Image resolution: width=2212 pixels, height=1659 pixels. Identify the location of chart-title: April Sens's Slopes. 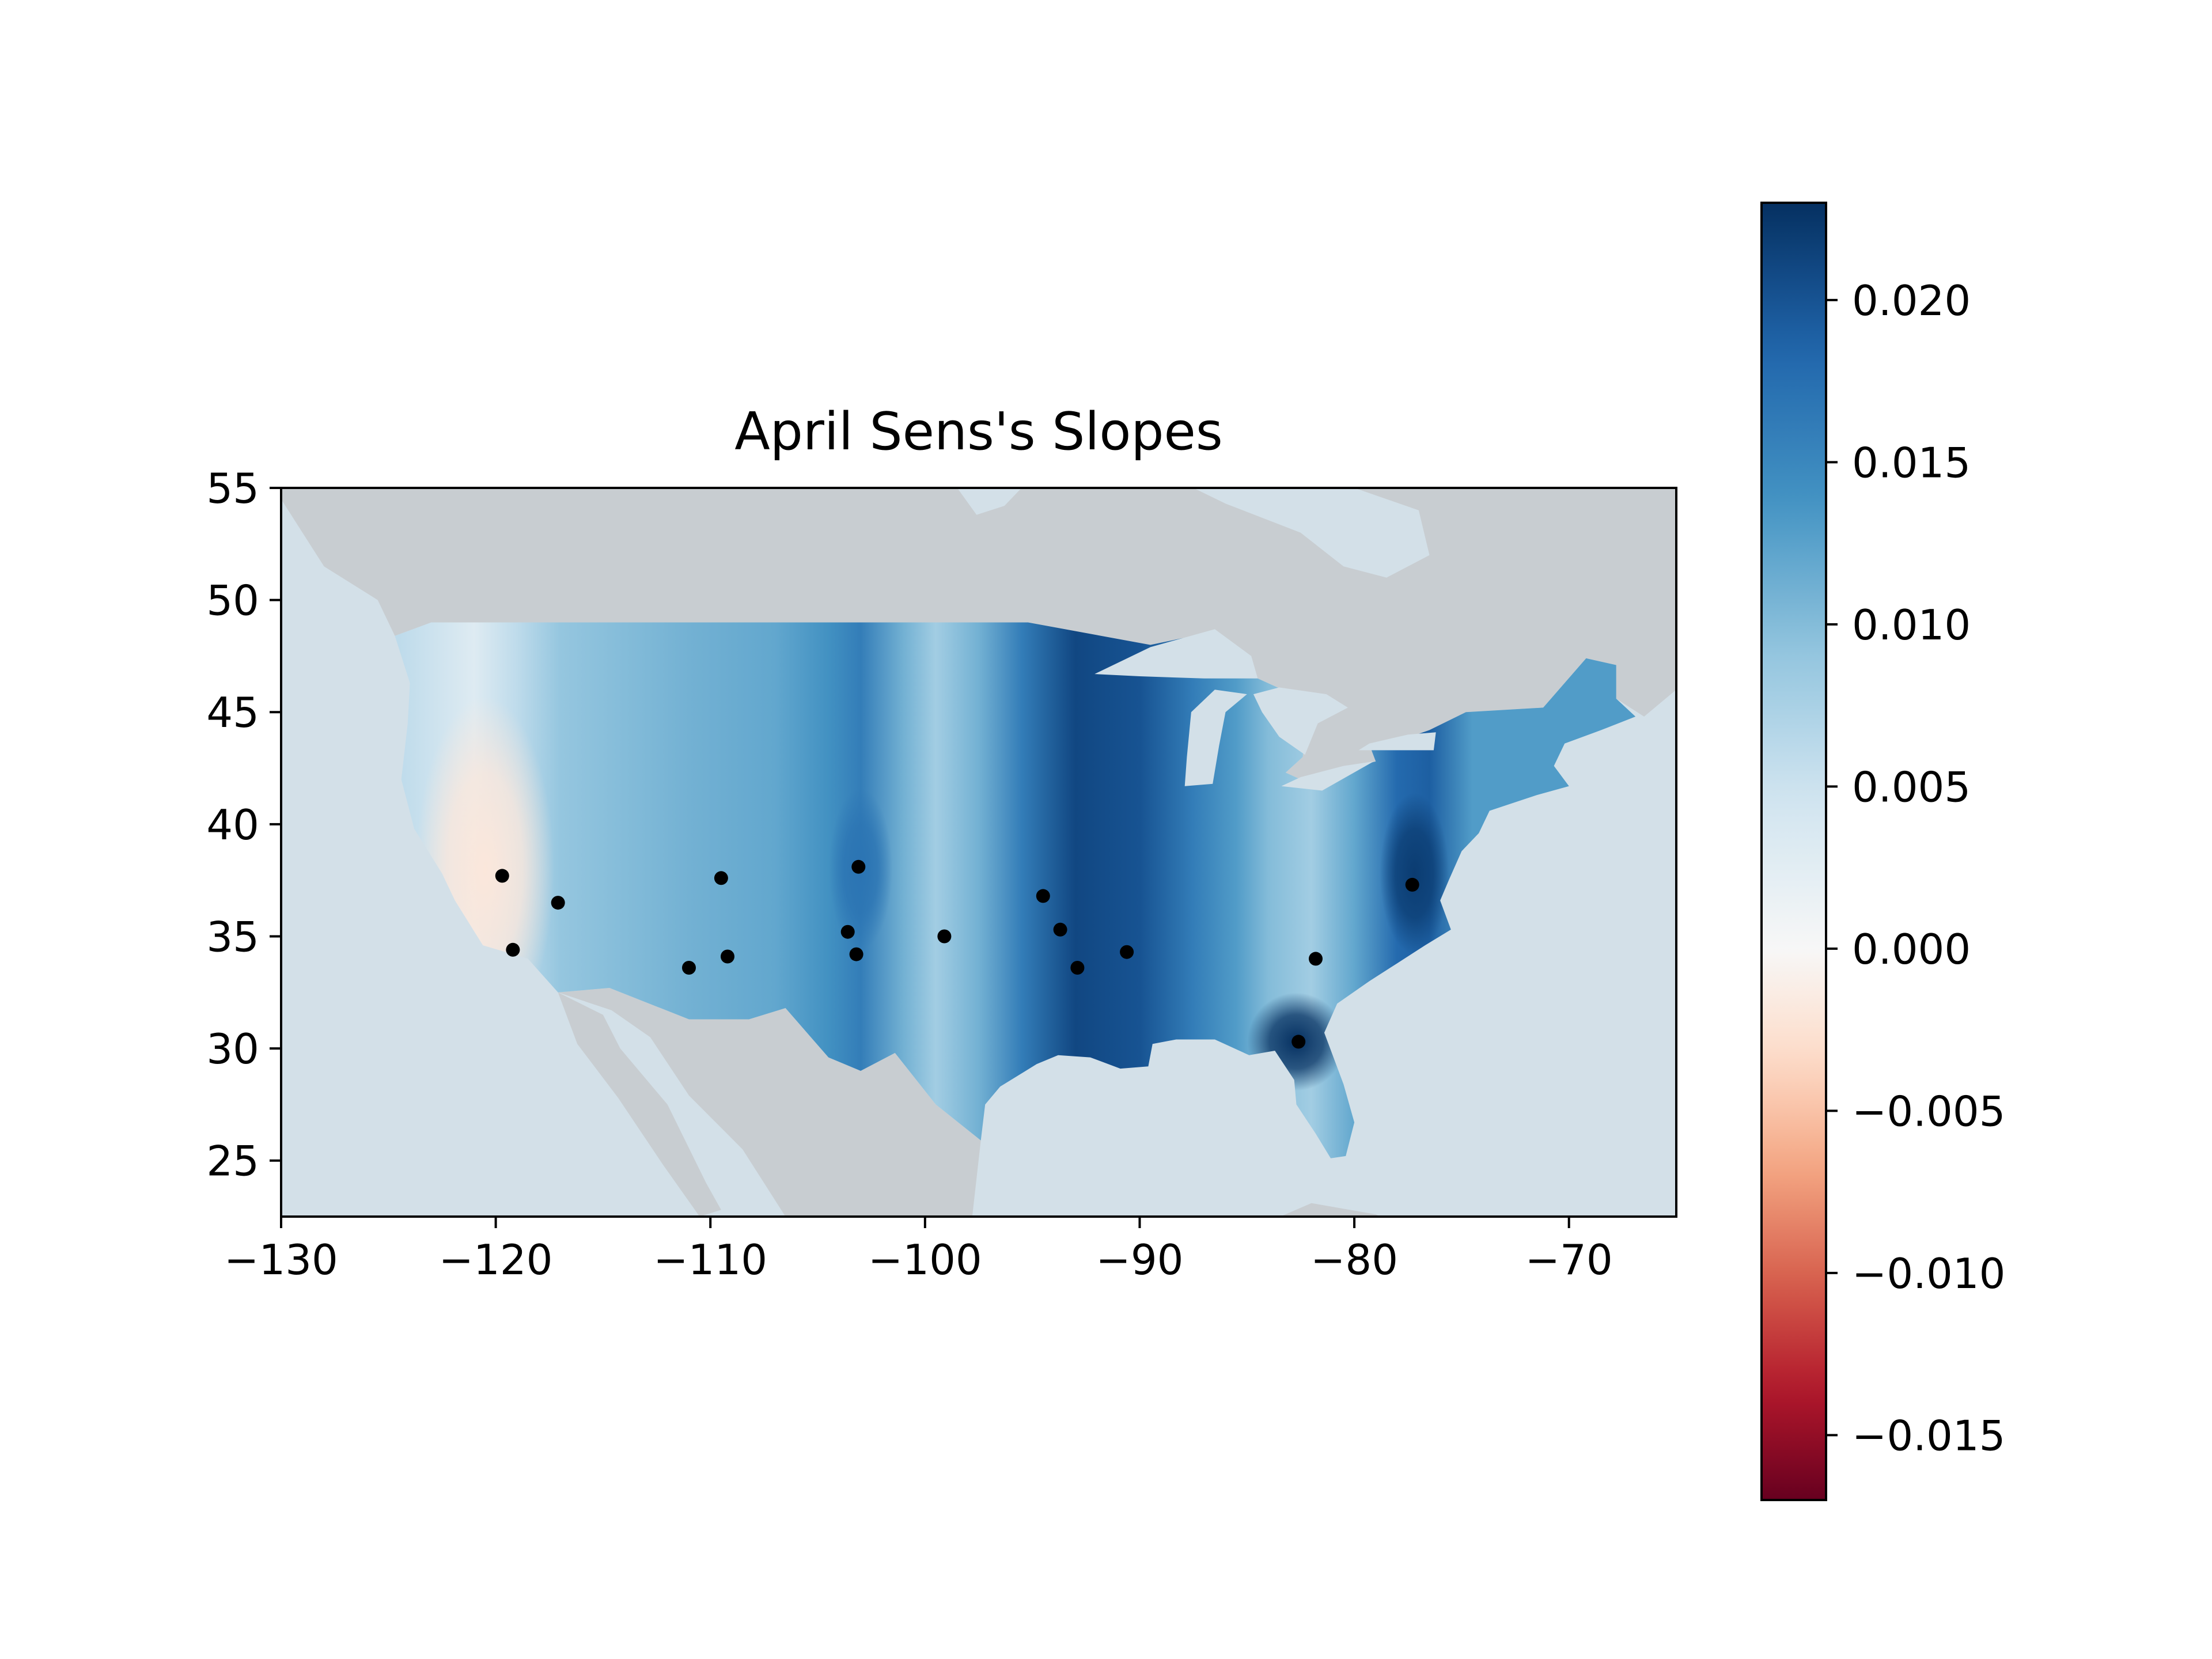
(978, 432).